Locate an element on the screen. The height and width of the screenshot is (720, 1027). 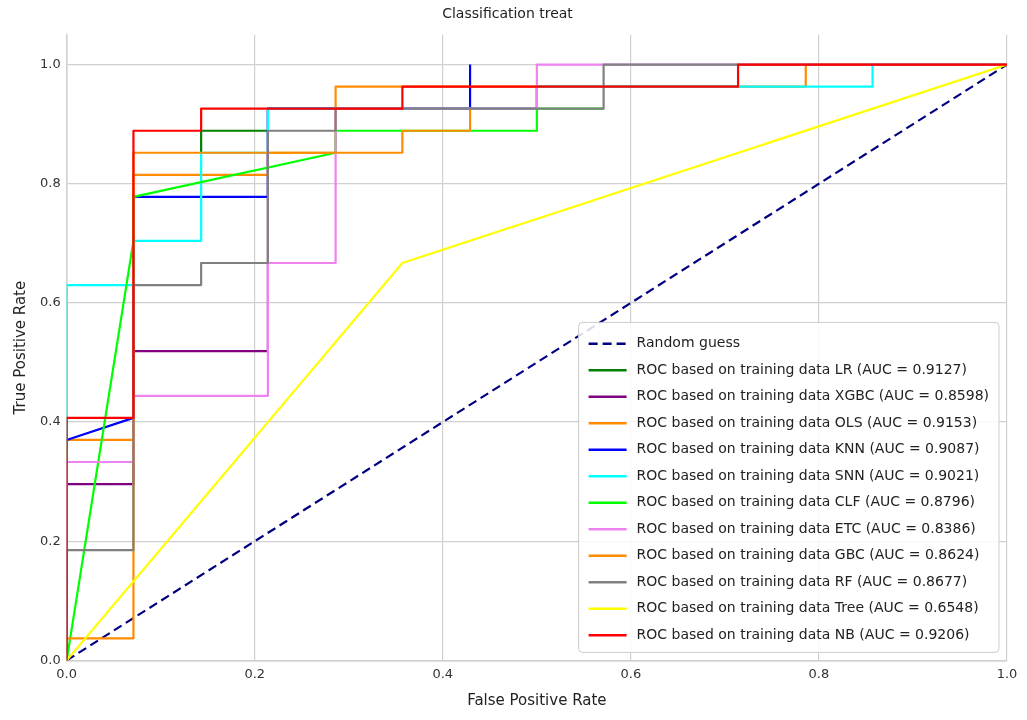
y-tick-label: 0.8 is located at coordinates (50, 183).